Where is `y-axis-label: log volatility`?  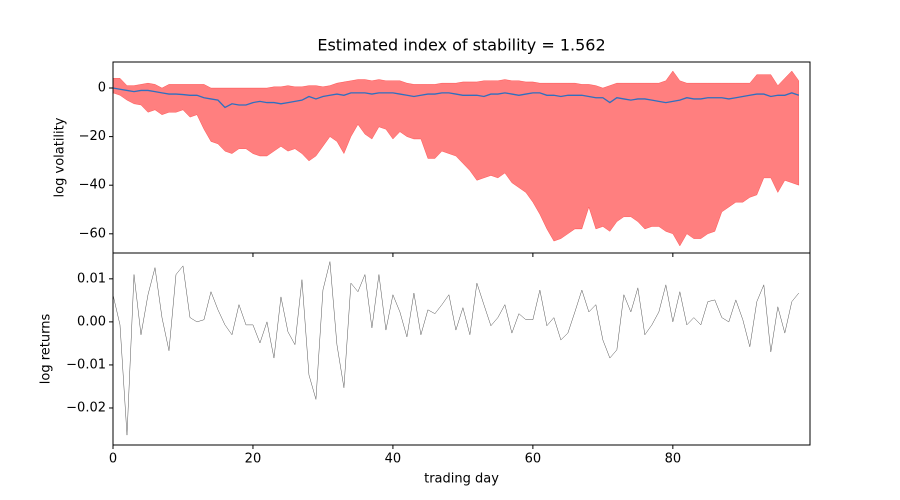
y-axis-label: log volatility is located at coordinates (60, 157).